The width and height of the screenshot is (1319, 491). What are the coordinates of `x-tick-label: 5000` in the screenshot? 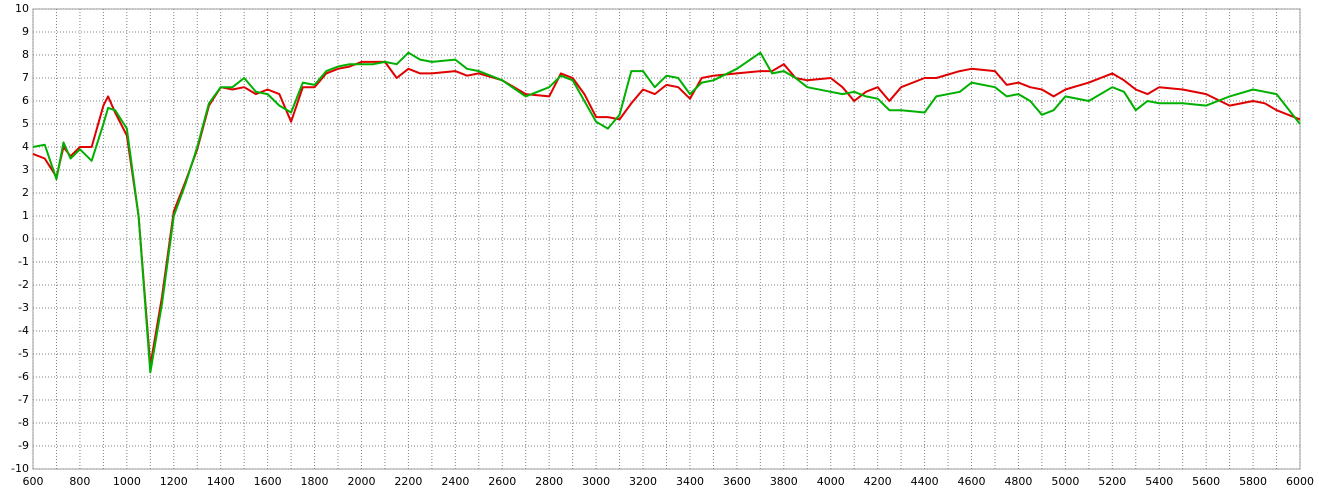 It's located at (1065, 481).